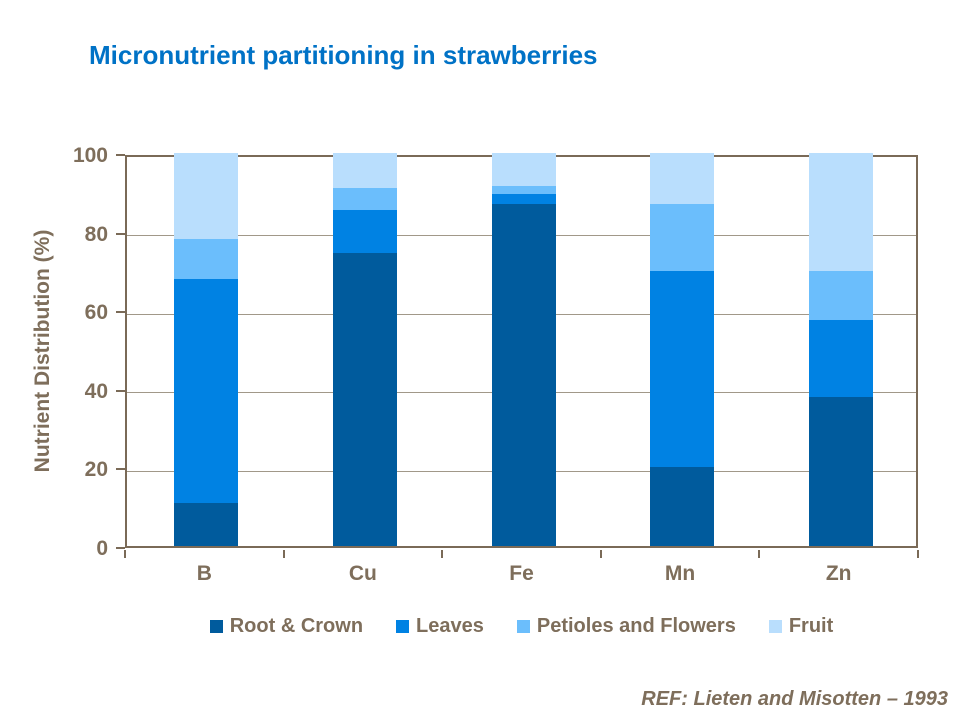  I want to click on legend-item: Petioles and Flowers, so click(626, 626).